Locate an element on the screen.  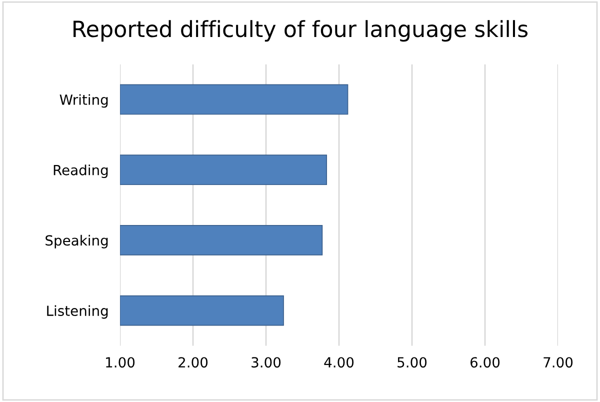
x-tick-label: 4.00 is located at coordinates (339, 362).